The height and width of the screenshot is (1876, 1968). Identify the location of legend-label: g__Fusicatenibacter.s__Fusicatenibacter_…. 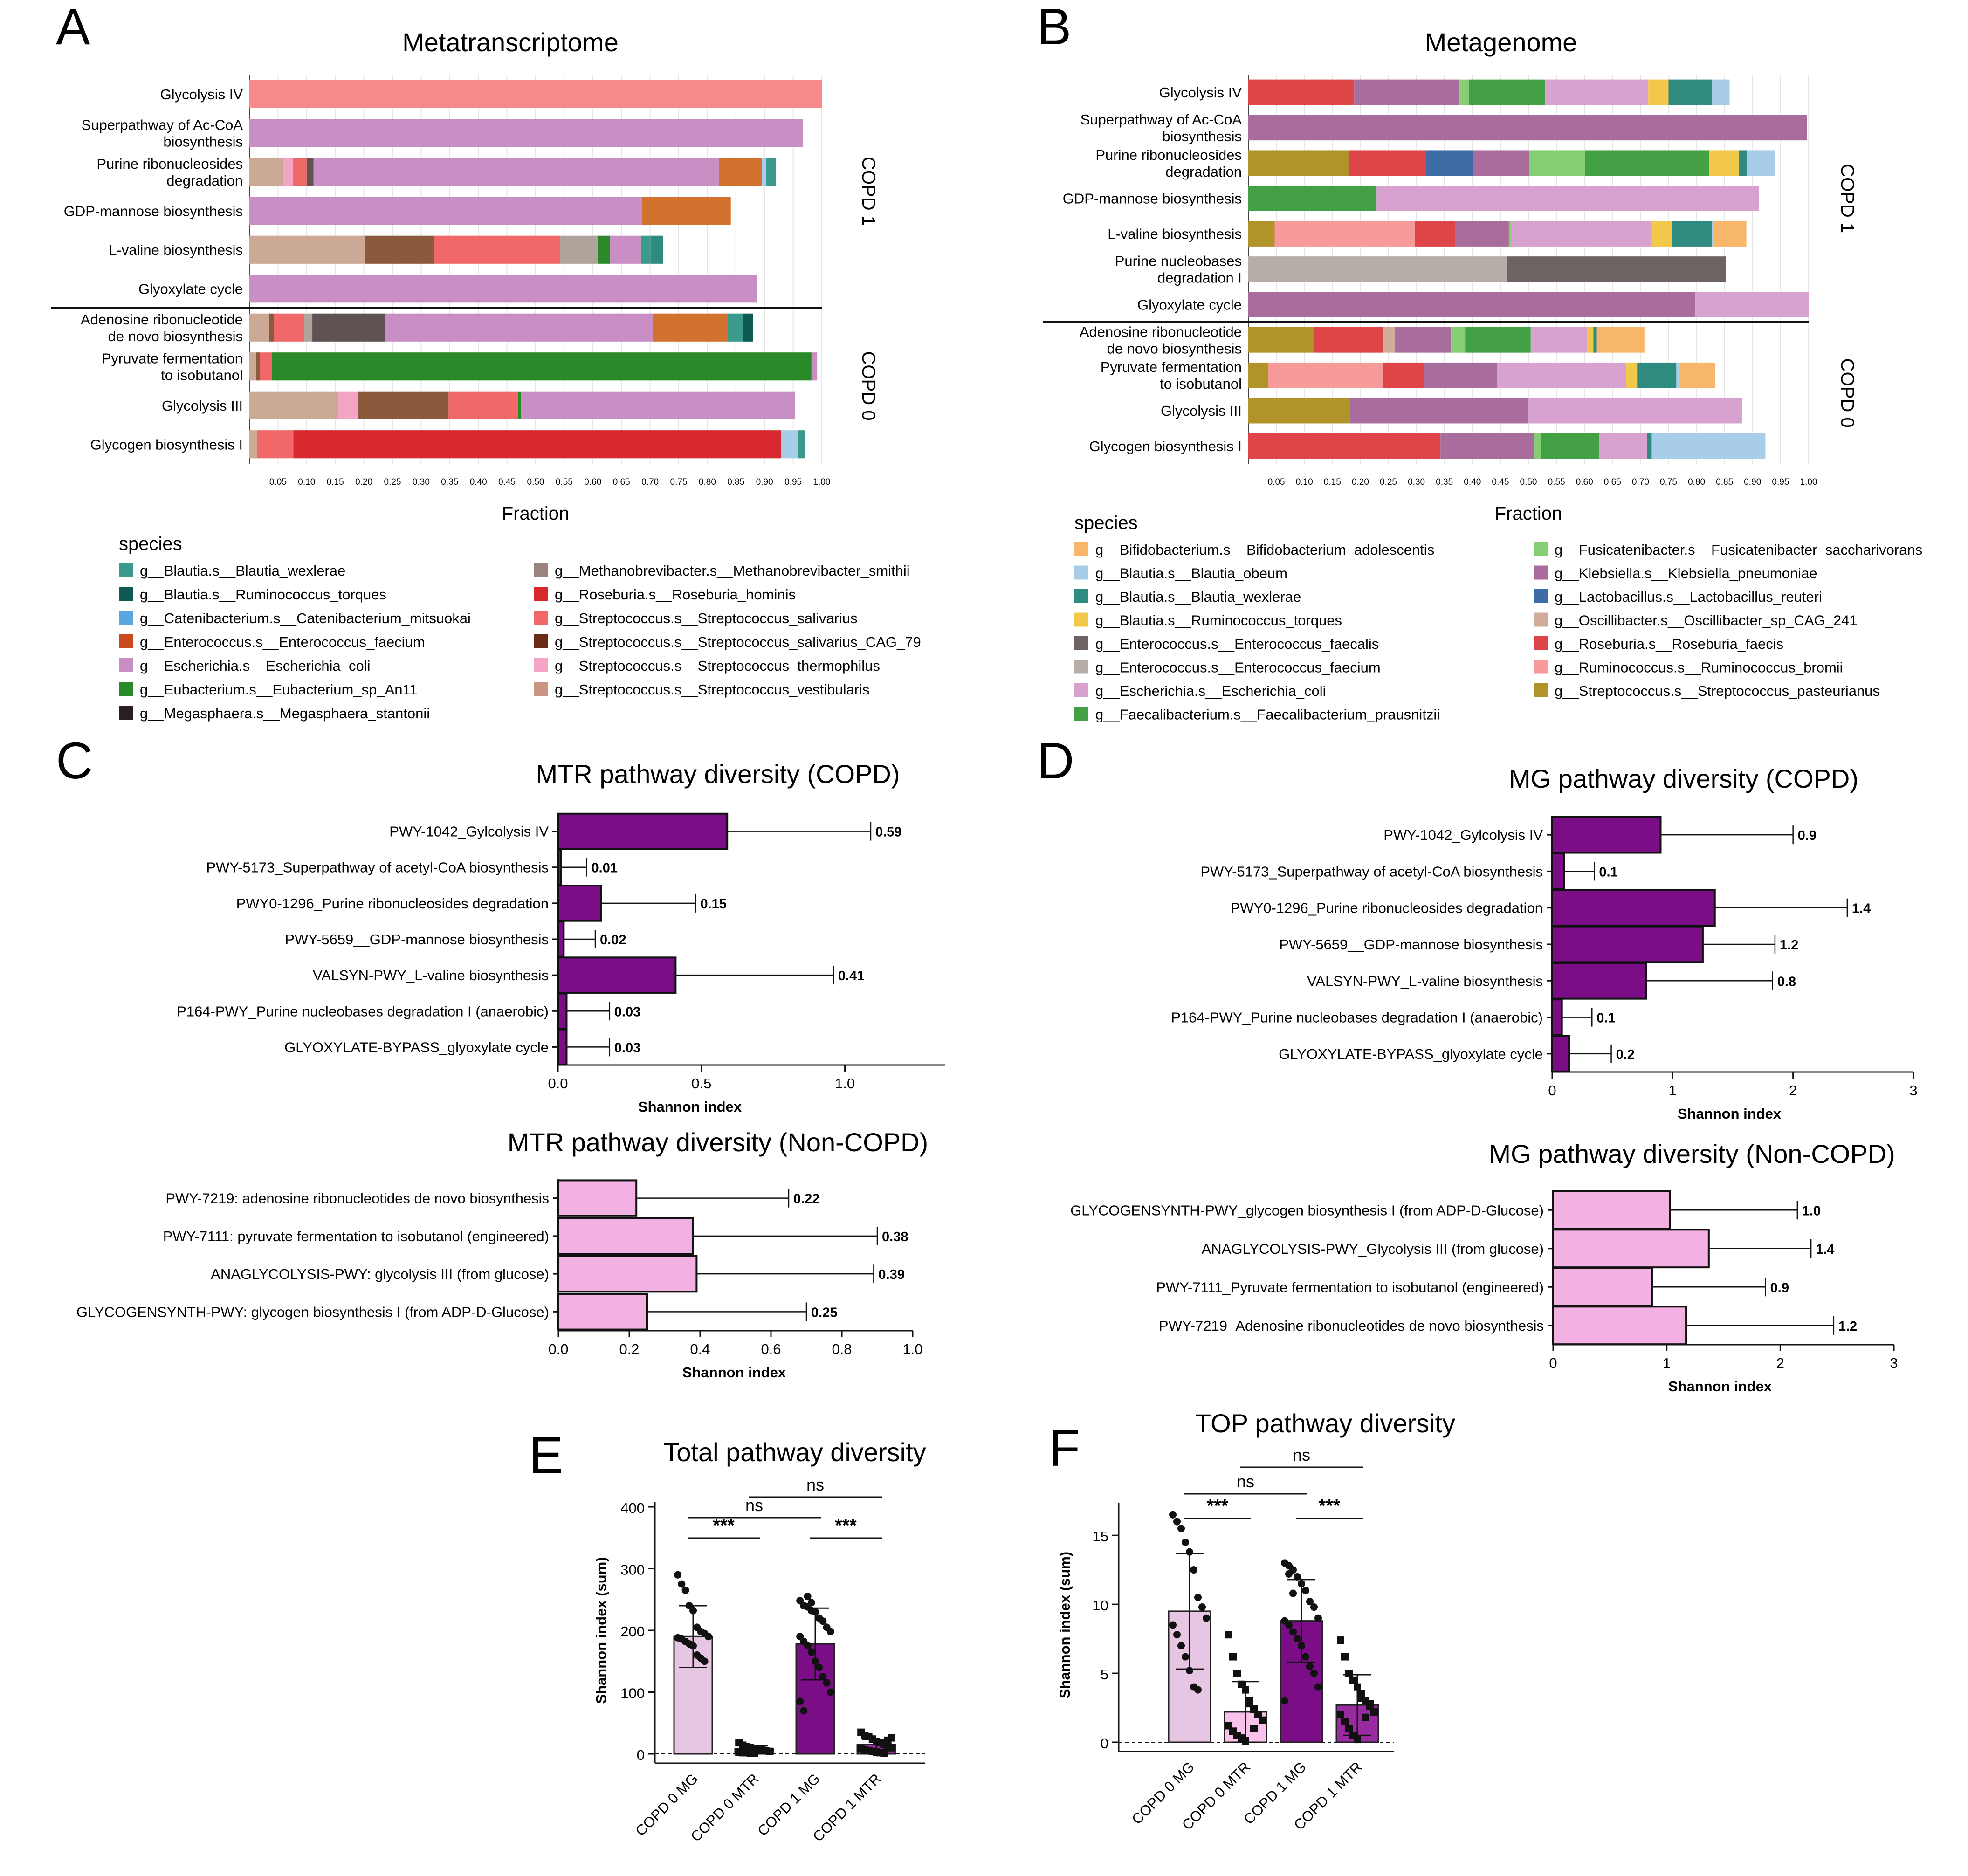
(1739, 550).